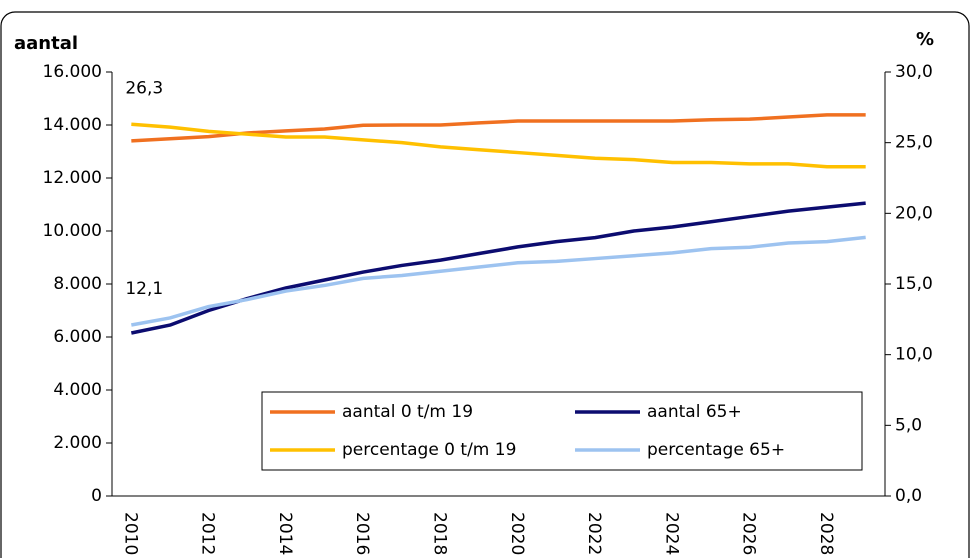 This screenshot has width=971, height=558. What do you see at coordinates (914, 355) in the screenshot?
I see `y2-tick-label: 10,0` at bounding box center [914, 355].